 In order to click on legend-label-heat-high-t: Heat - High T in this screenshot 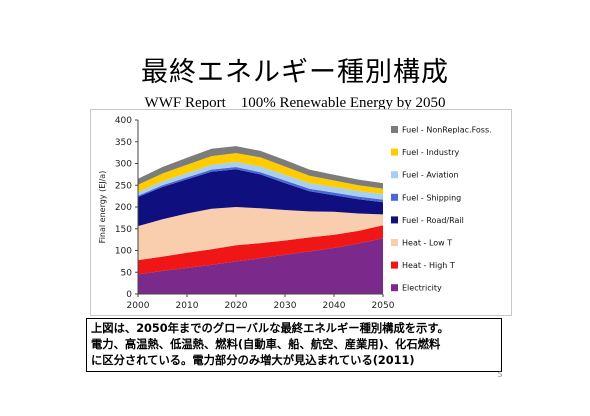, I will do `click(428, 265)`.